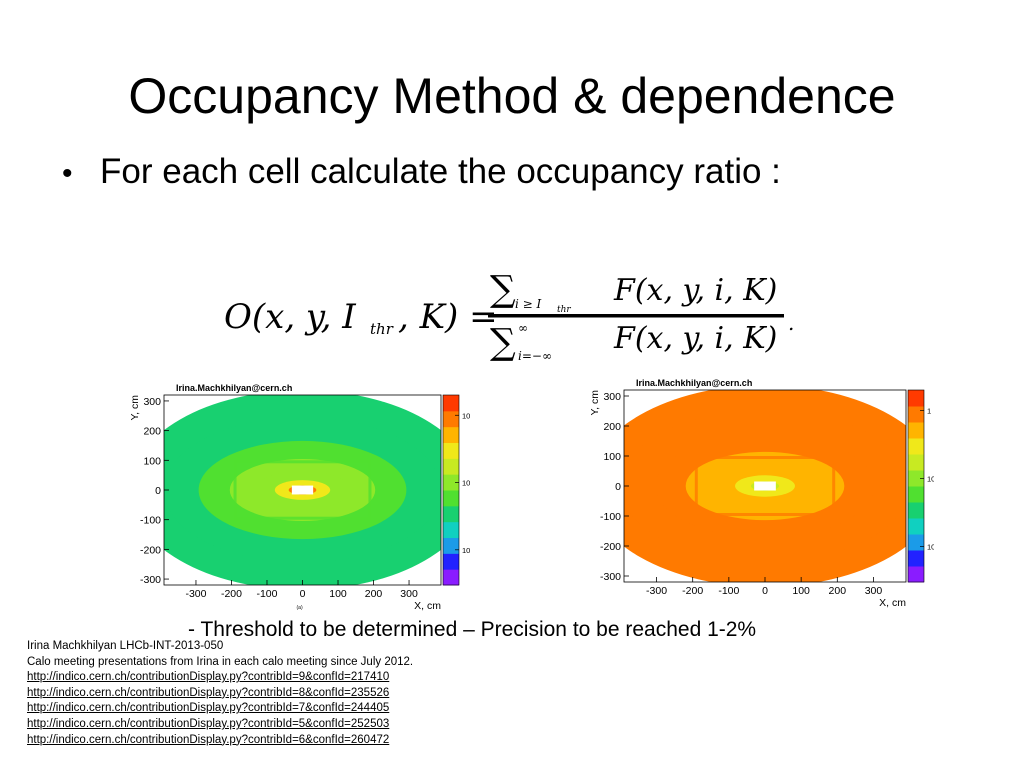 This screenshot has height=768, width=1024. What do you see at coordinates (656, 591) in the screenshot?
I see `x-tick-label: -300` at bounding box center [656, 591].